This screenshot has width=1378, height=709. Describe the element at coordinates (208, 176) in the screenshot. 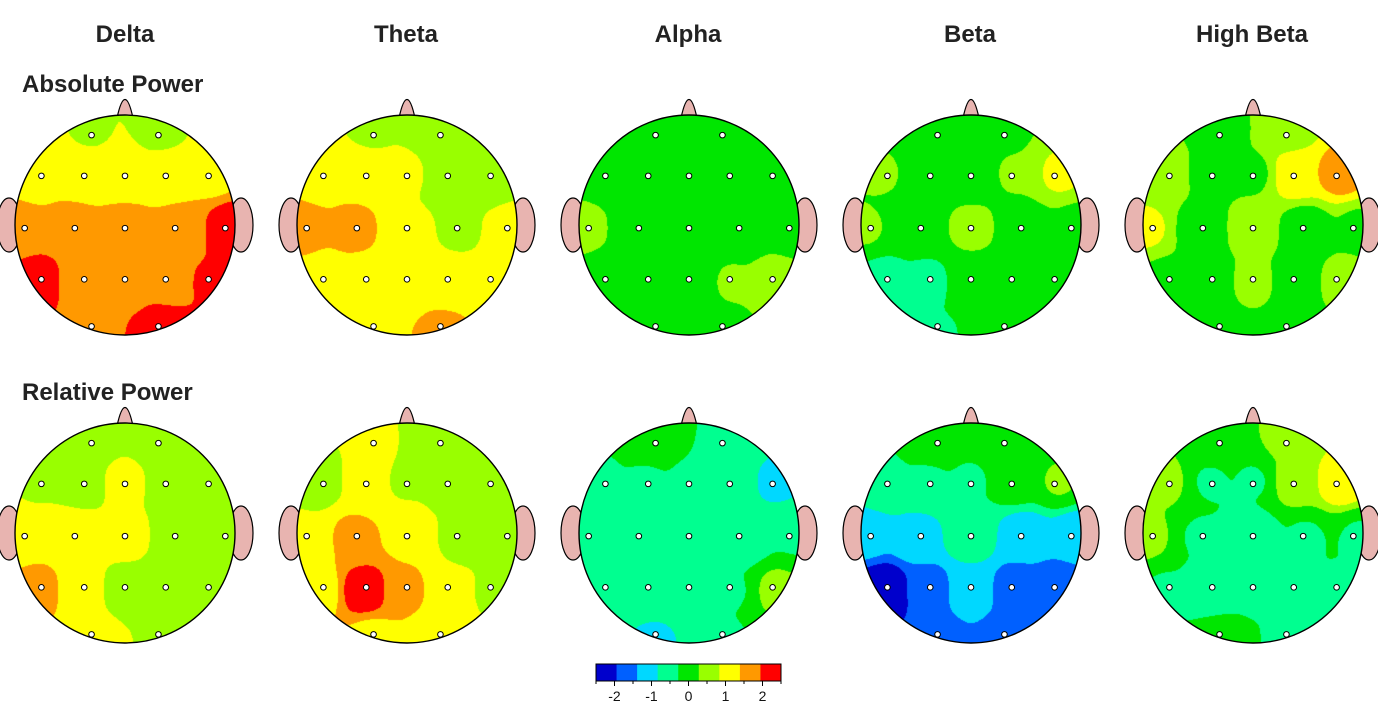

I see `electrode-f8` at that location.